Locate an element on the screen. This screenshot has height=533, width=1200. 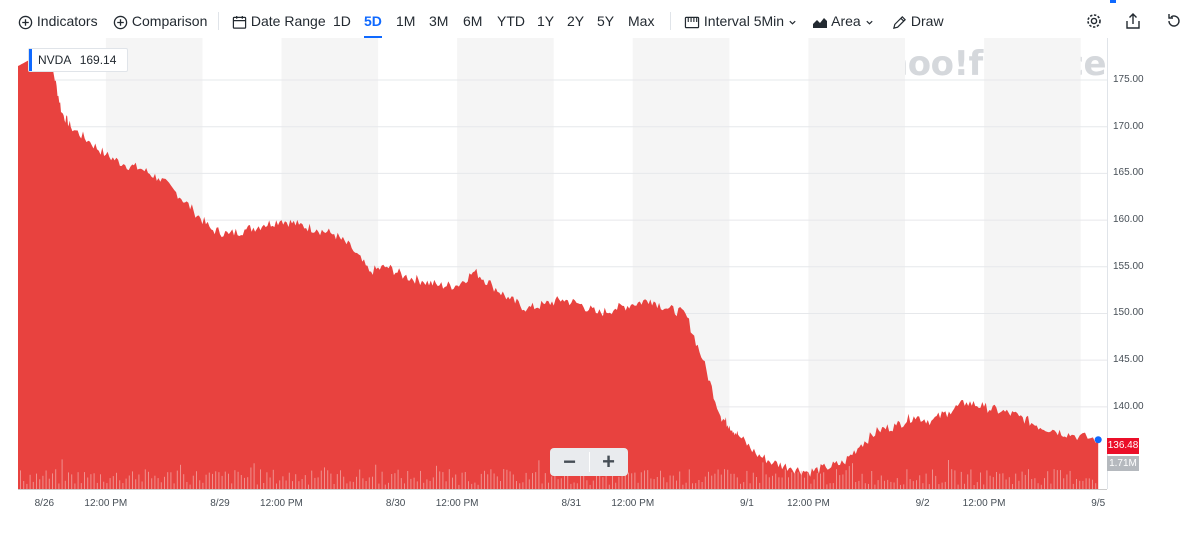
y-tick-label: 140.00 is located at coordinates (1128, 406).